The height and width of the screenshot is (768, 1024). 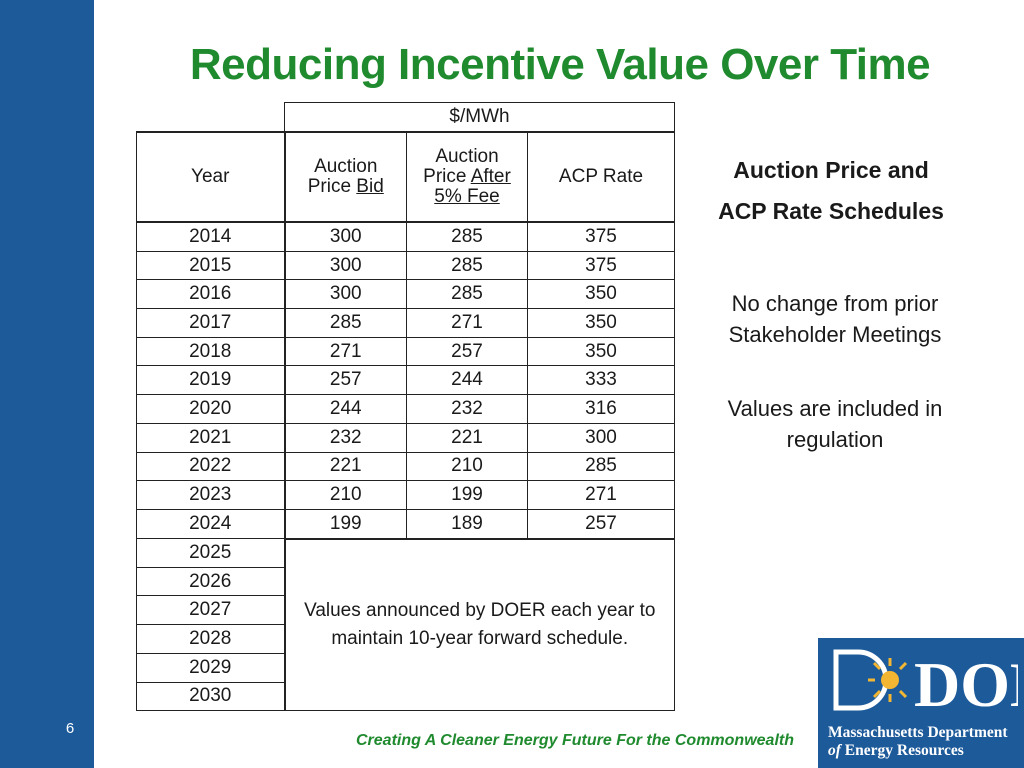 I want to click on table-row: 2016 300 285 350, so click(x=405, y=294).